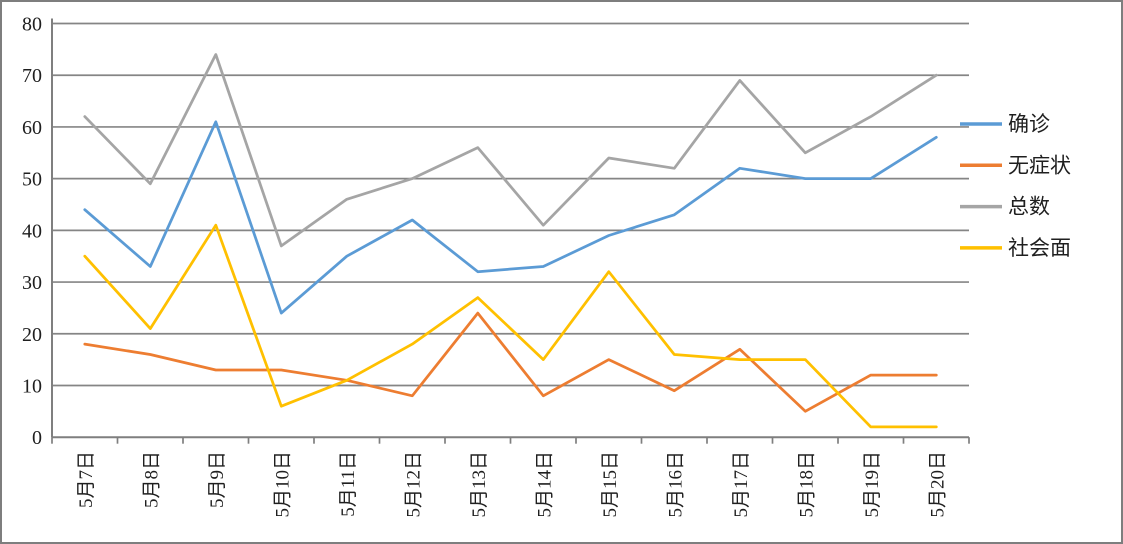 The width and height of the screenshot is (1123, 544). What do you see at coordinates (510, 362) in the screenshot?
I see `series-line-无症状` at bounding box center [510, 362].